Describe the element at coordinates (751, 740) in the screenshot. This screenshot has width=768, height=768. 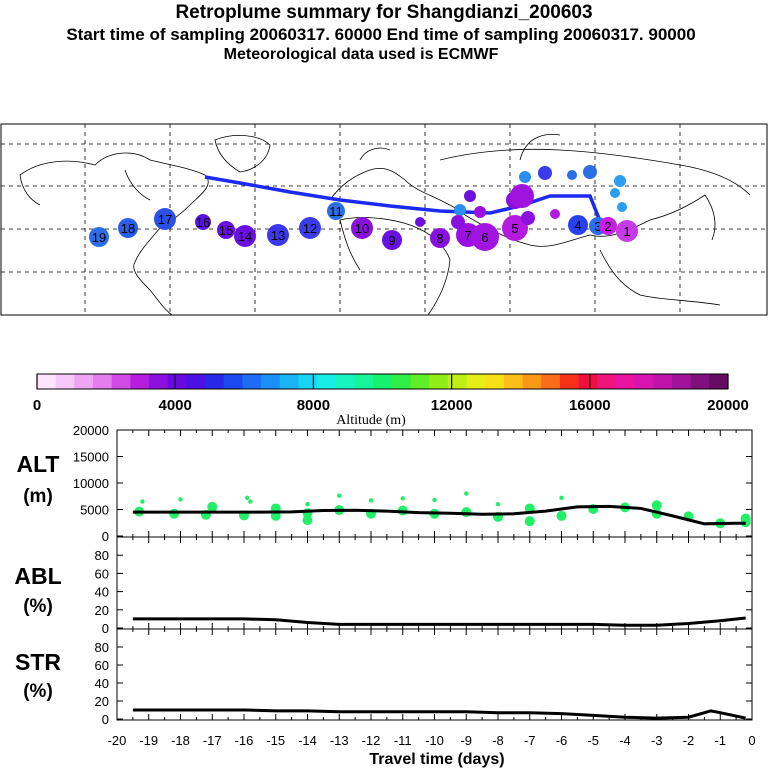
I see `x-tick-label: 0` at that location.